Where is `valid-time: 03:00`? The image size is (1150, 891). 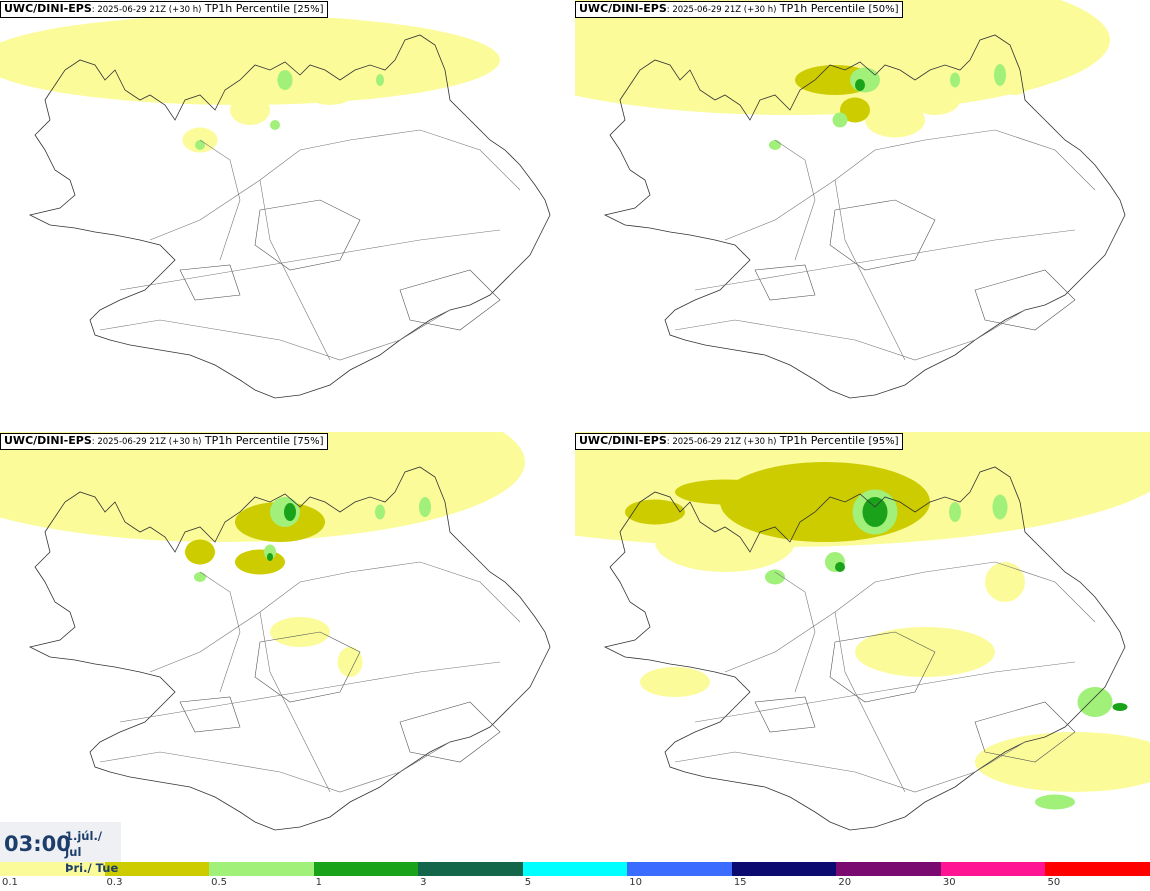 valid-time: 03:00 is located at coordinates (37, 844).